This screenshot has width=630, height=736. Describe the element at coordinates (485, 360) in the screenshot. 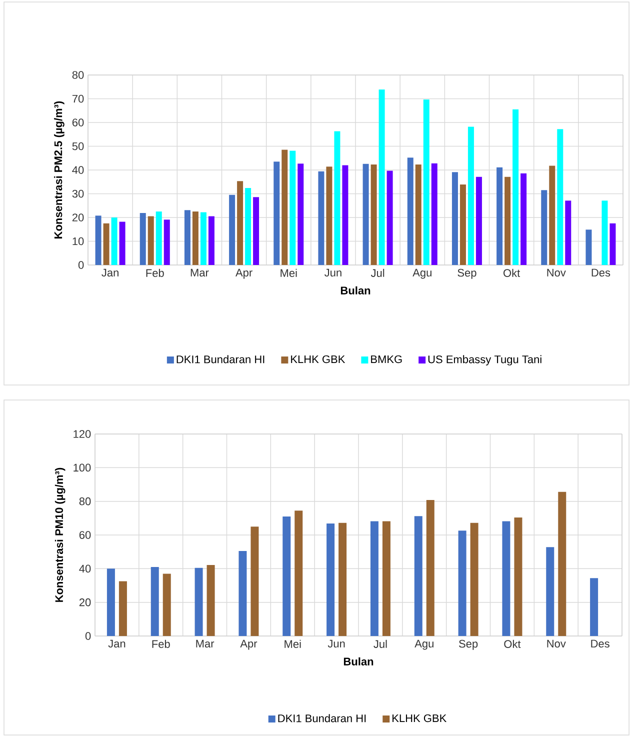

I see `legend-label: US Embassy Tugu Tani` at that location.